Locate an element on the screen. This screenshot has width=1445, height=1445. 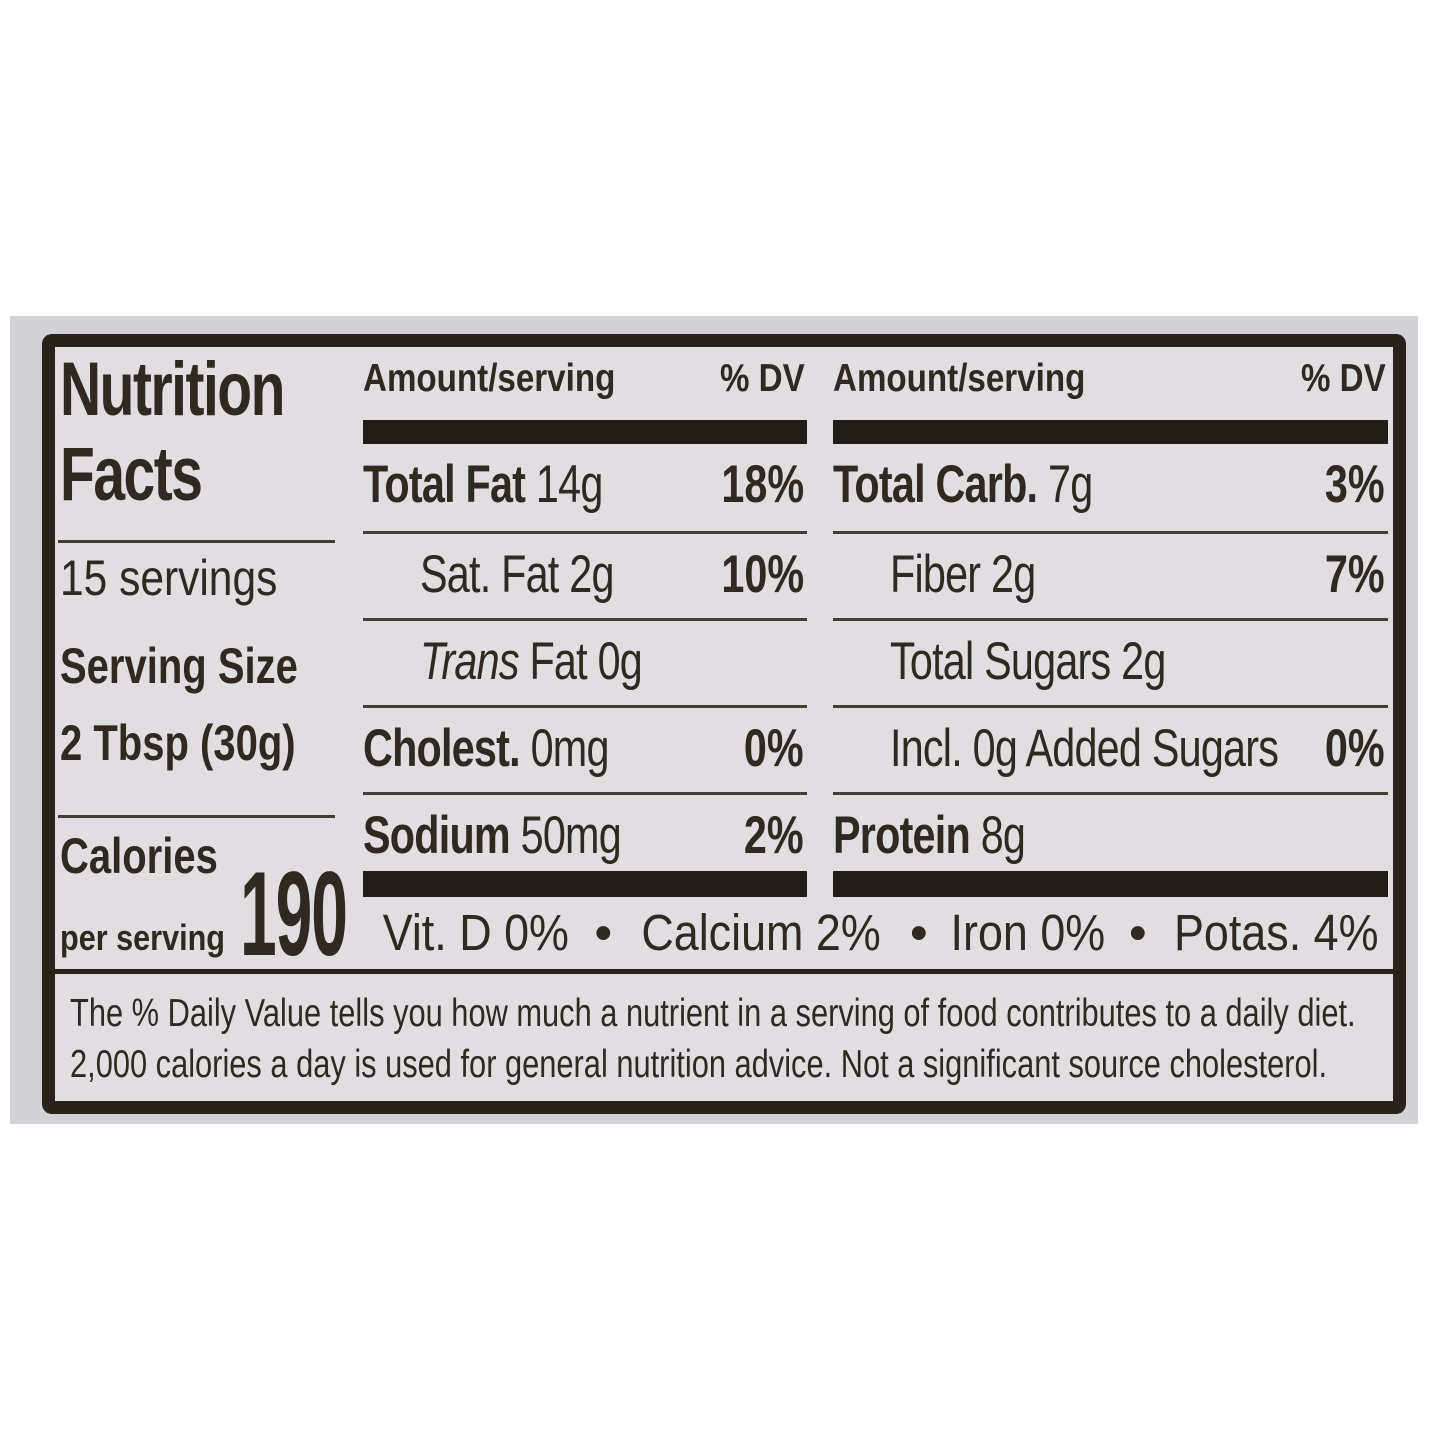
micronutrient-value: Potas. 4% is located at coordinates (1276, 932).